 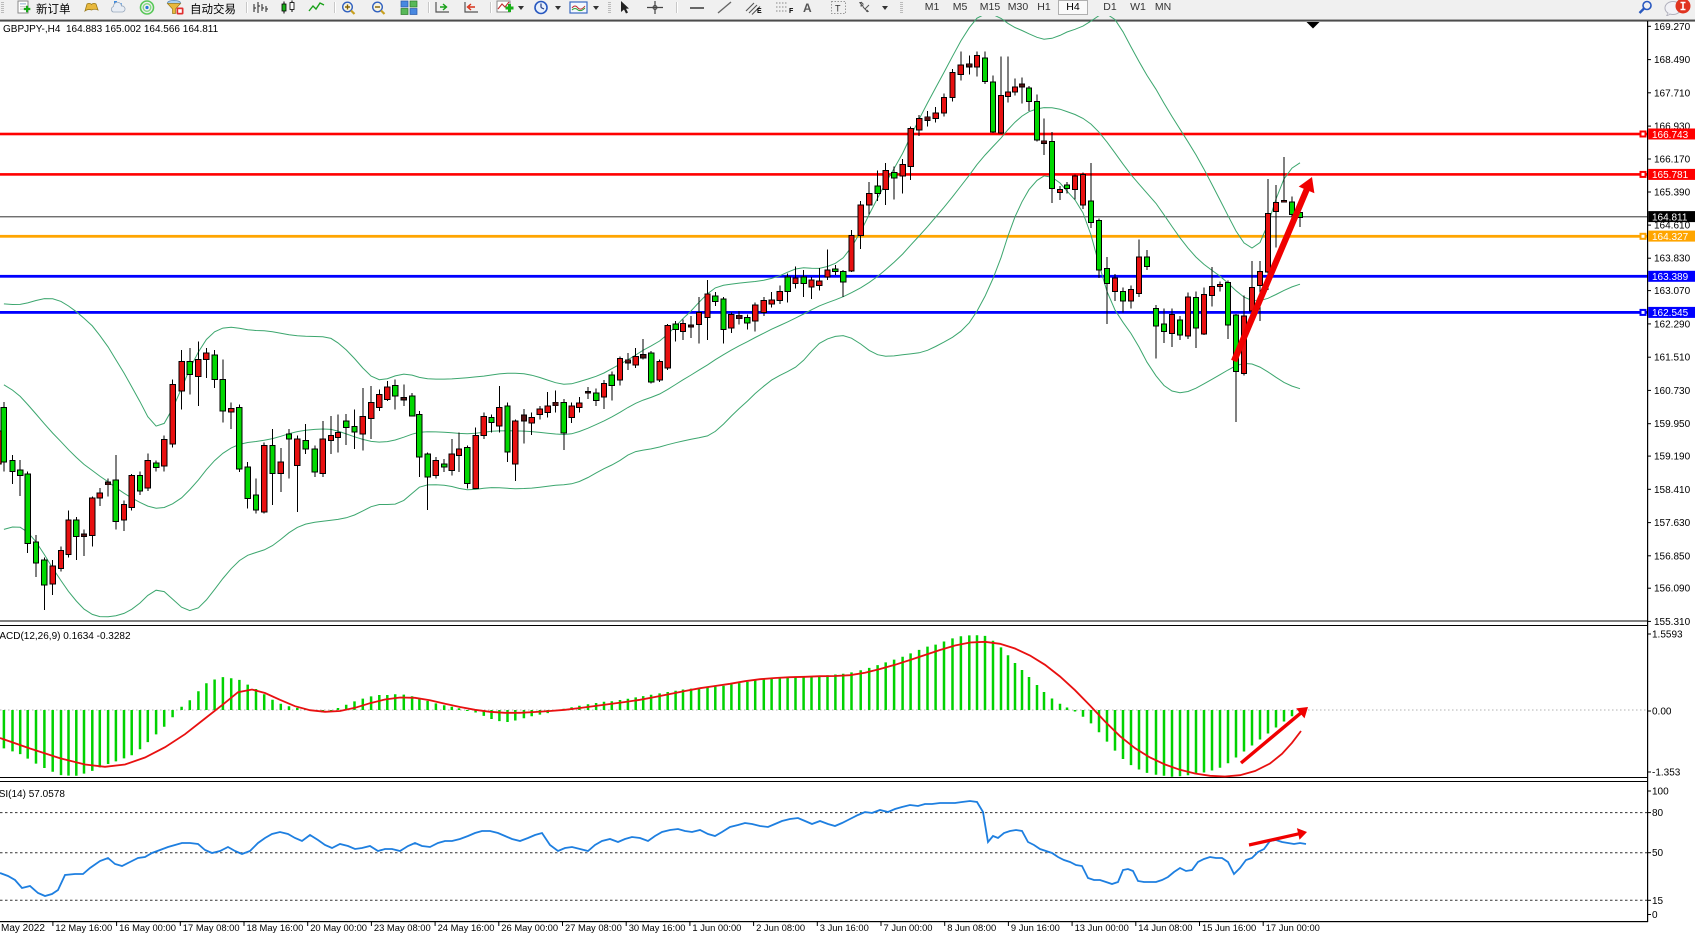 I want to click on svg-text: 169.270, so click(x=1672, y=27).